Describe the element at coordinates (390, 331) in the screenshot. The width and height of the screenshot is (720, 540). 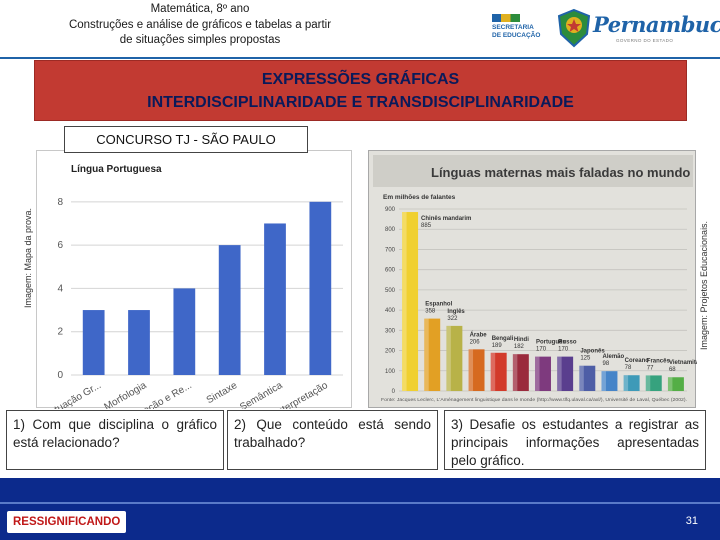
I see `chart2-ytick-3: 300` at that location.